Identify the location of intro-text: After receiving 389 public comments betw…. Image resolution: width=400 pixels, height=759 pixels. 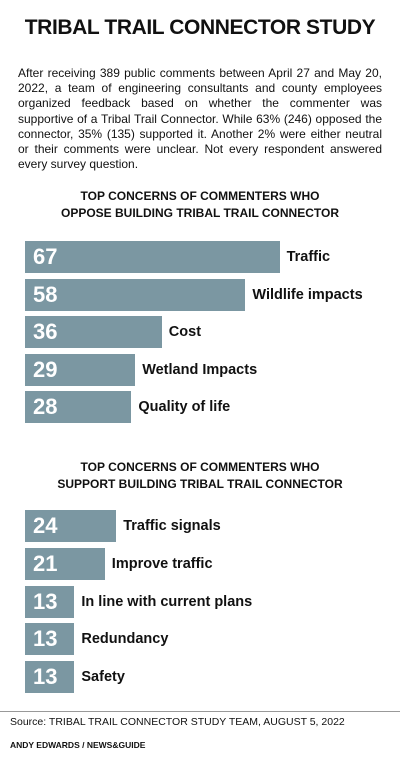
(200, 119).